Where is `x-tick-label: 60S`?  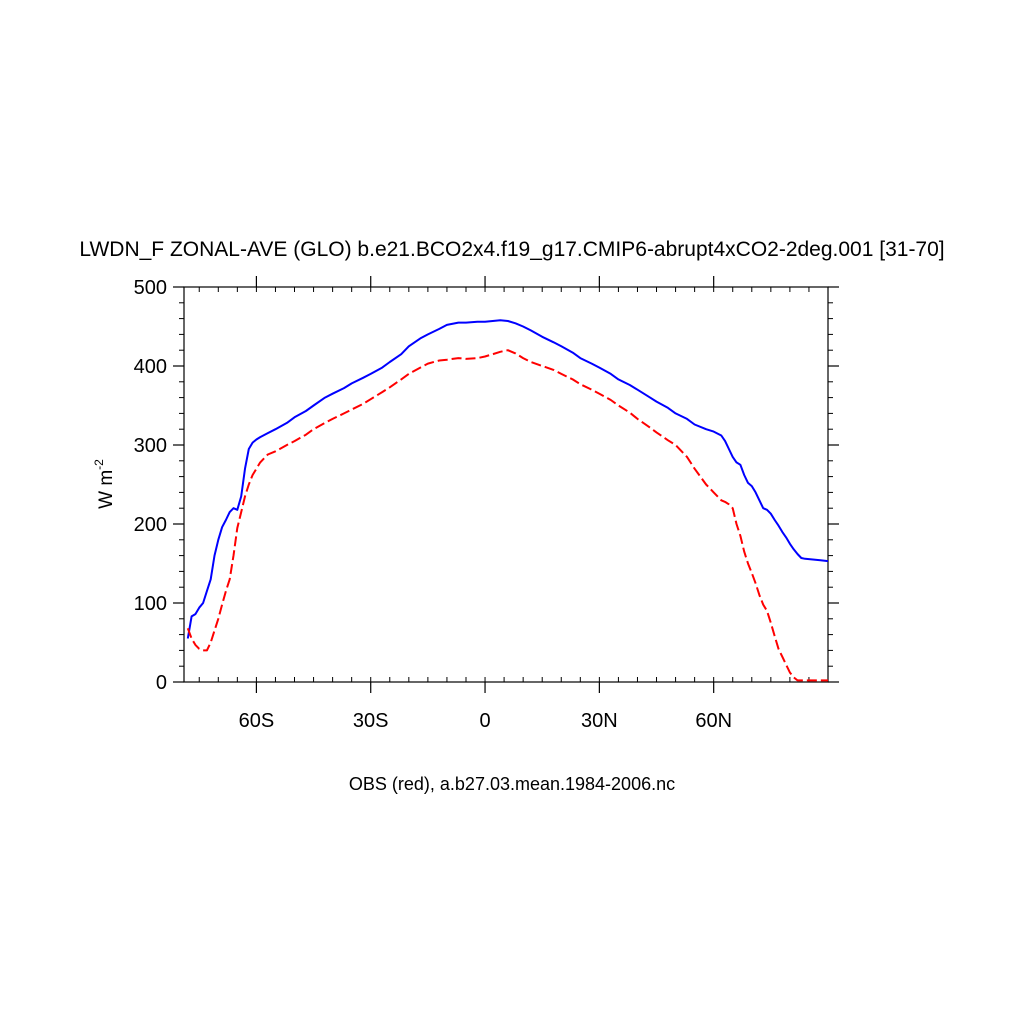 x-tick-label: 60S is located at coordinates (257, 721).